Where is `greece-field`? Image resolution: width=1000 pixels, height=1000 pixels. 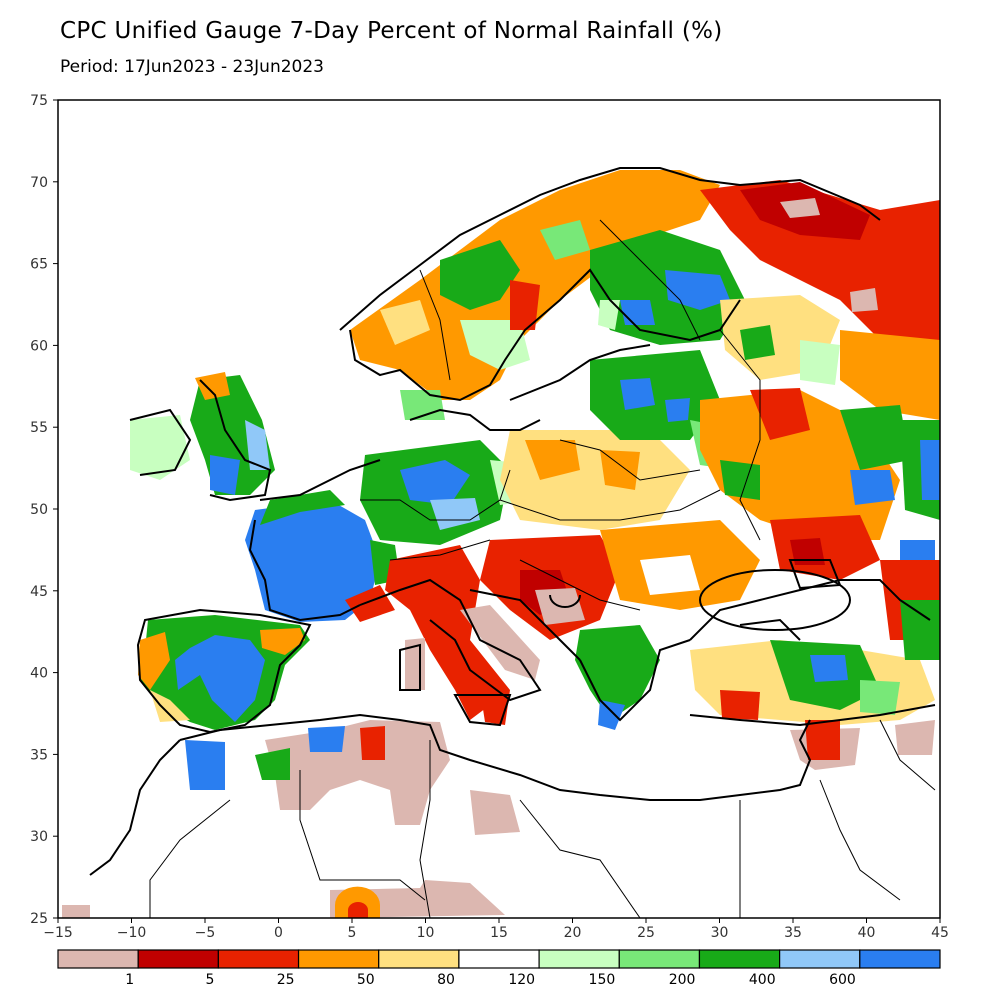
greece-field is located at coordinates (617, 677).